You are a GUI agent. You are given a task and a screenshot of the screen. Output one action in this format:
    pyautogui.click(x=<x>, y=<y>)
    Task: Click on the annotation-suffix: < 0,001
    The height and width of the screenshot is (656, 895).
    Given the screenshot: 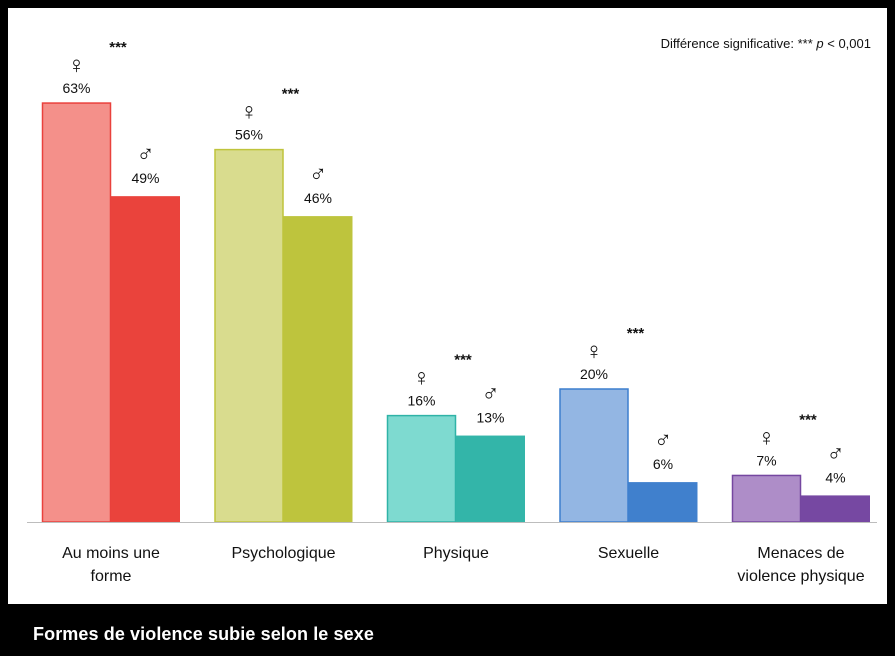 What is the action you would take?
    pyautogui.click(x=847, y=43)
    